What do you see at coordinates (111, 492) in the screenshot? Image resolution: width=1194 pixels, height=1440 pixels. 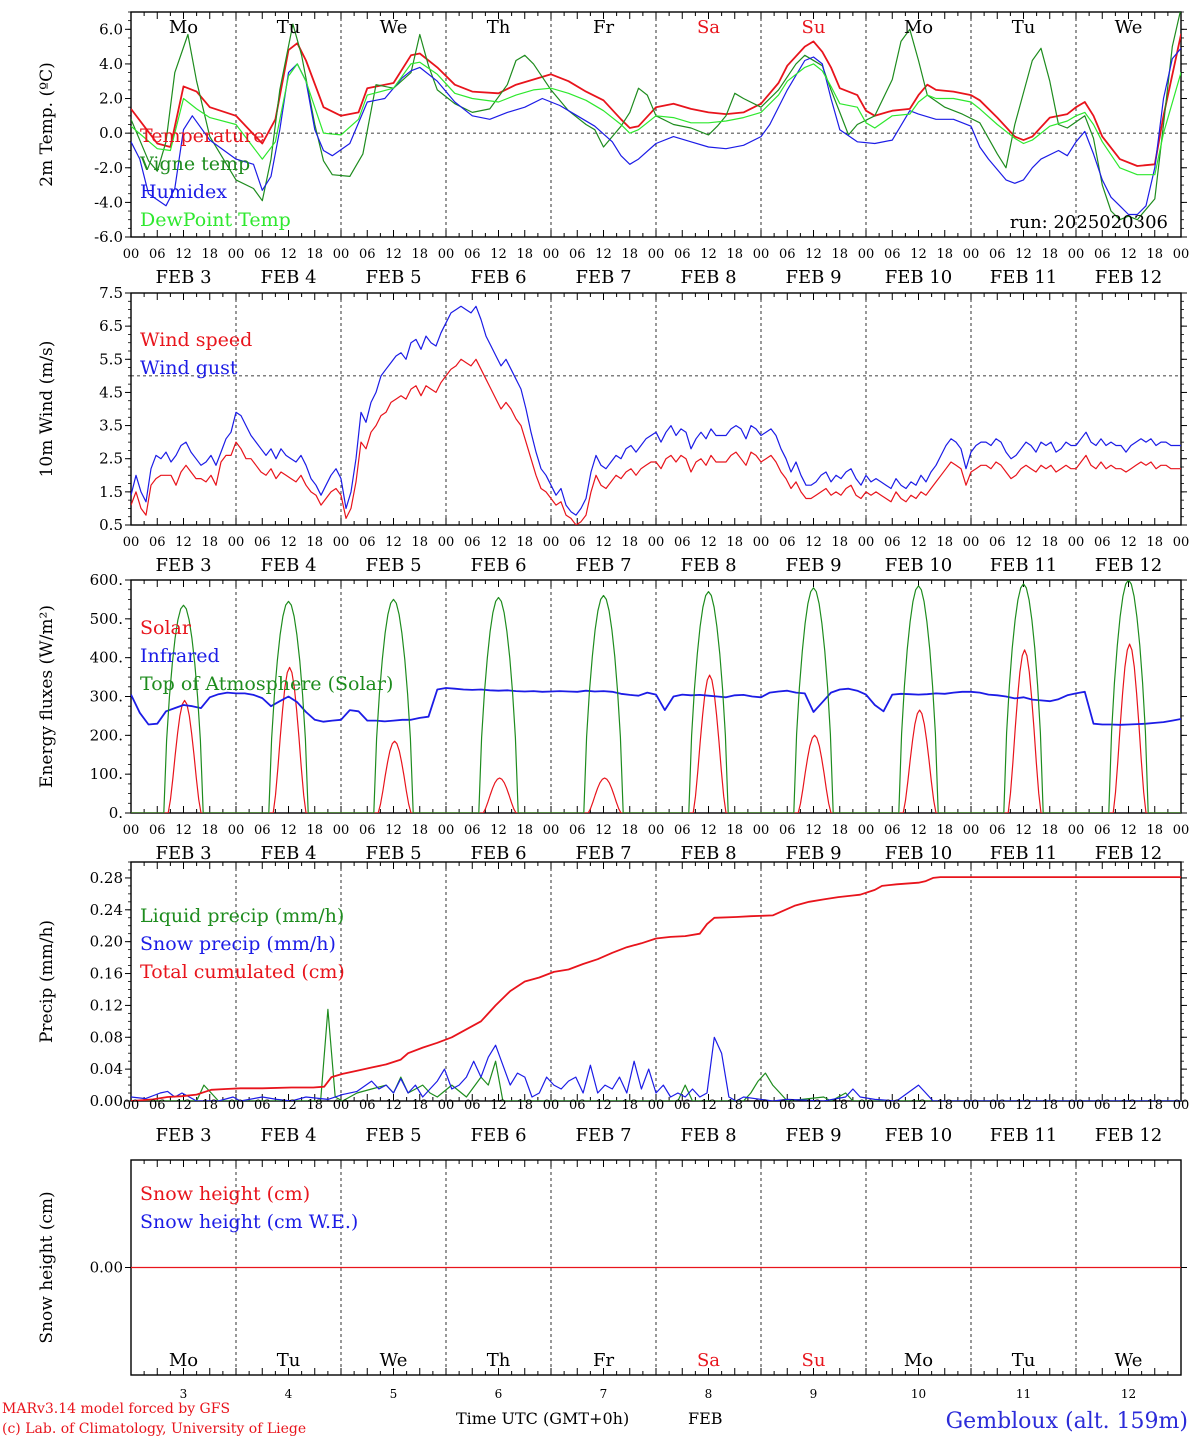 I see `y-tick-label: 1.5` at bounding box center [111, 492].